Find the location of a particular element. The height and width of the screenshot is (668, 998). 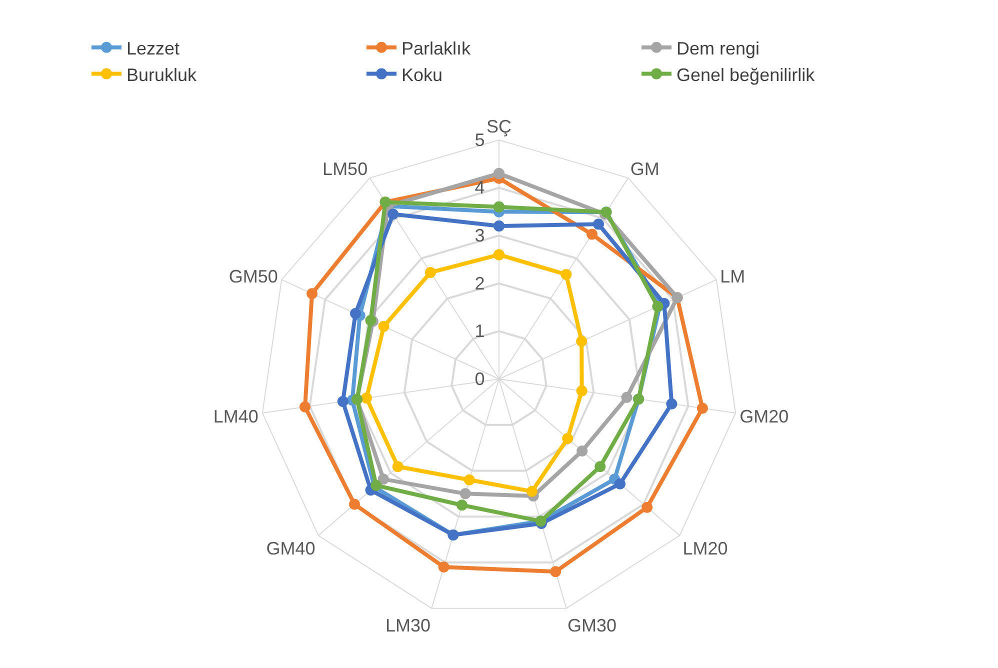

legend-label: Burukluk is located at coordinates (162, 74).